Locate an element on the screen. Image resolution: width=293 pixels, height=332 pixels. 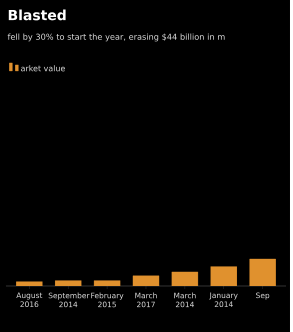
chart-title: Blasted is located at coordinates (37, 15).